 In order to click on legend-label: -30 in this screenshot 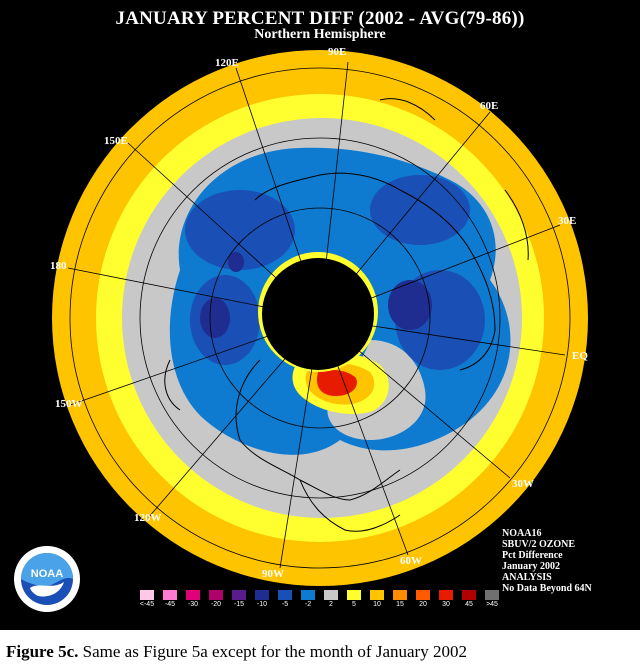, I will do `click(193, 604)`.